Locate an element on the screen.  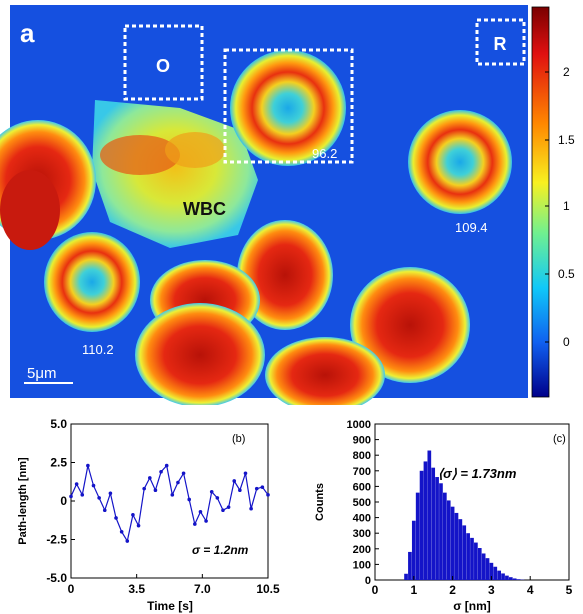
chart-c-y-tick-label: 200 is located at coordinates (362, 550).